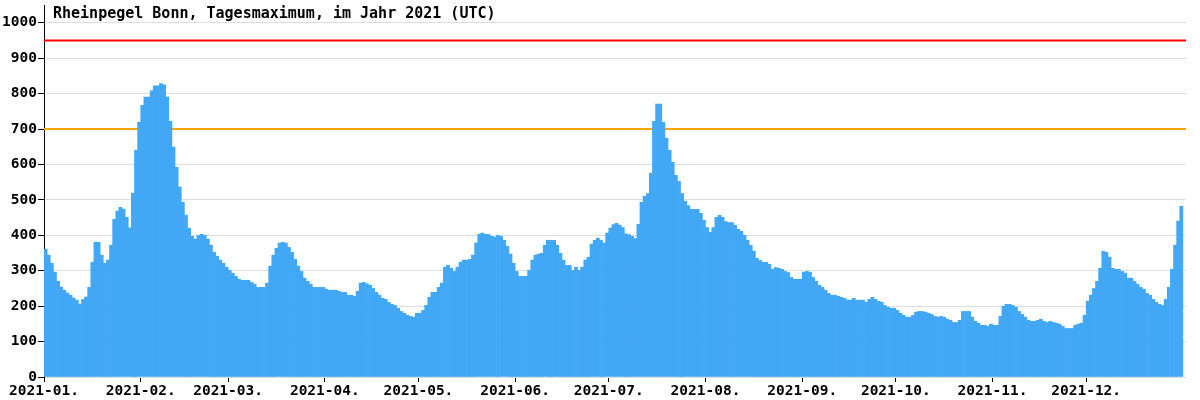 The height and width of the screenshot is (400, 1200). Describe the element at coordinates (140, 390) in the screenshot. I see `x-tick-label: 2021-02.` at that location.